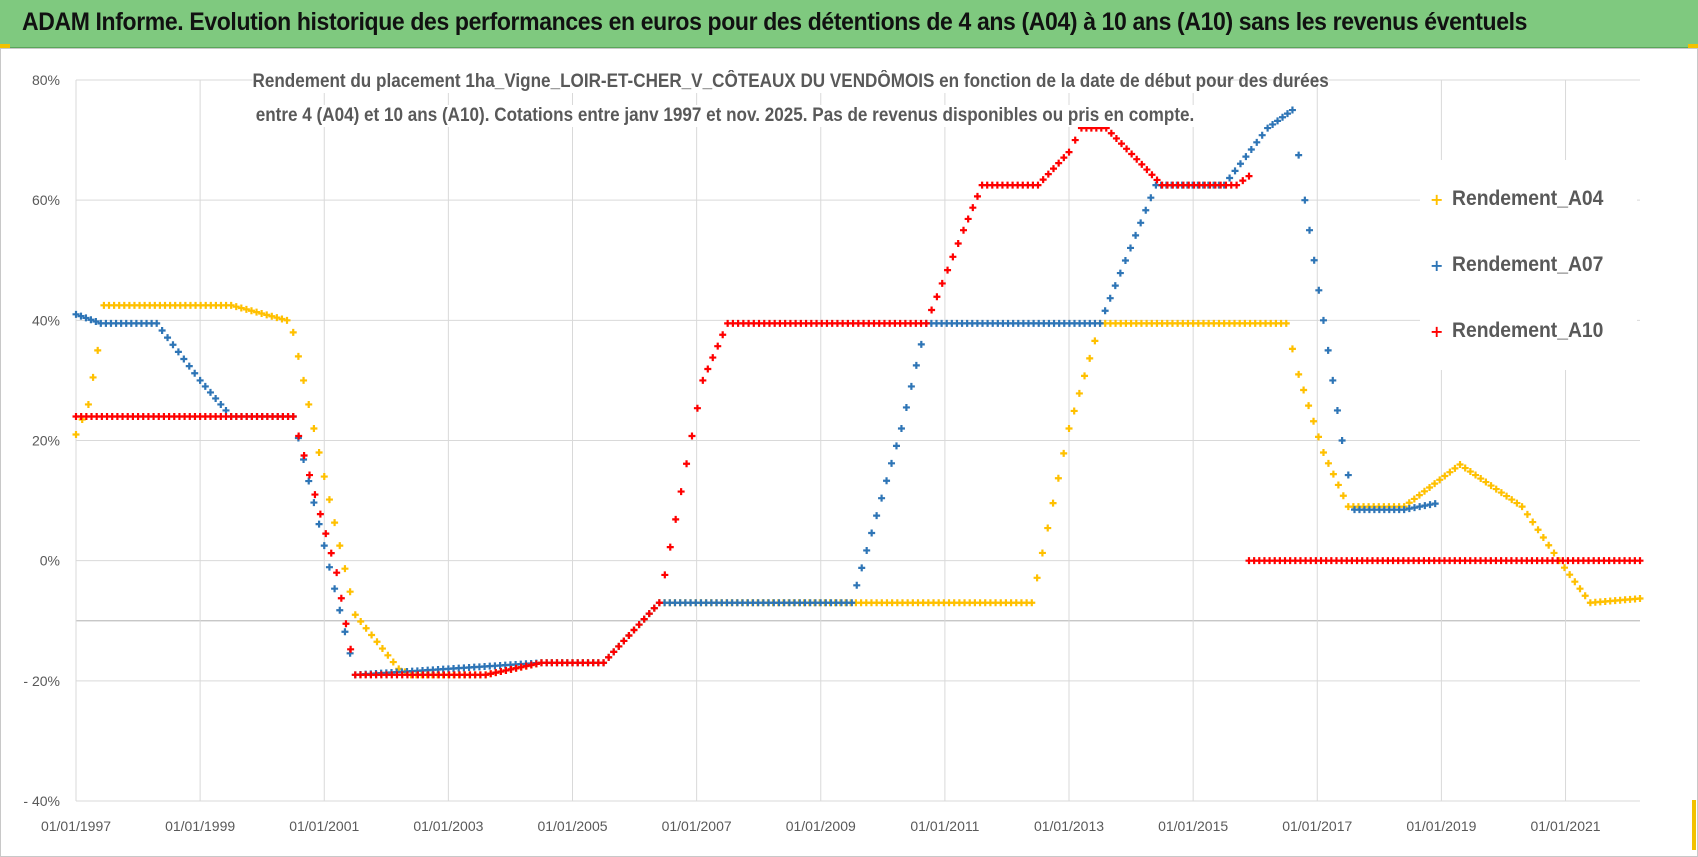  What do you see at coordinates (1523, 265) in the screenshot?
I see `legend-item-a07: + Rendement_A07` at bounding box center [1523, 265].